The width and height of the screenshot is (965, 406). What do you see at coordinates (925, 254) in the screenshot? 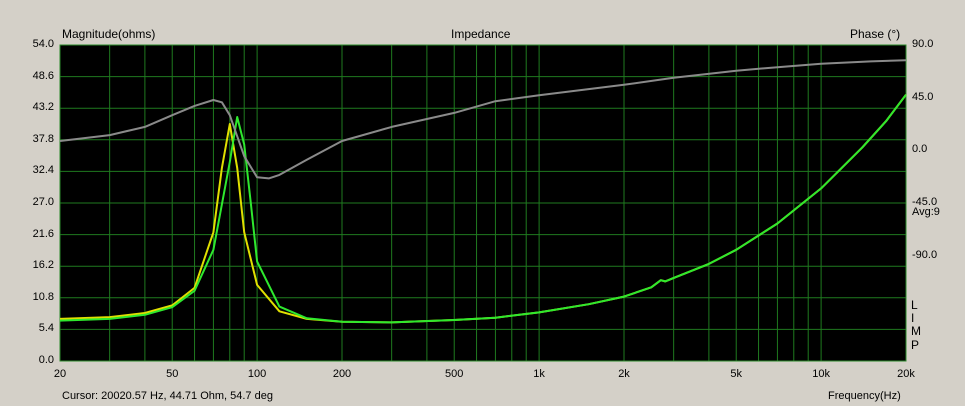
I see `y-tick-label-right: -90.0` at bounding box center [925, 254].